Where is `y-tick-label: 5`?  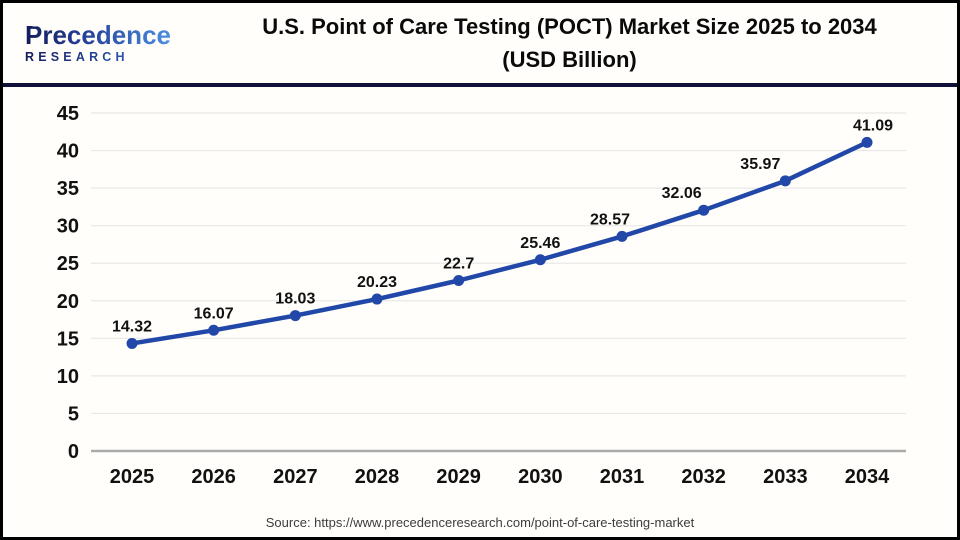
y-tick-label: 5 is located at coordinates (73, 414).